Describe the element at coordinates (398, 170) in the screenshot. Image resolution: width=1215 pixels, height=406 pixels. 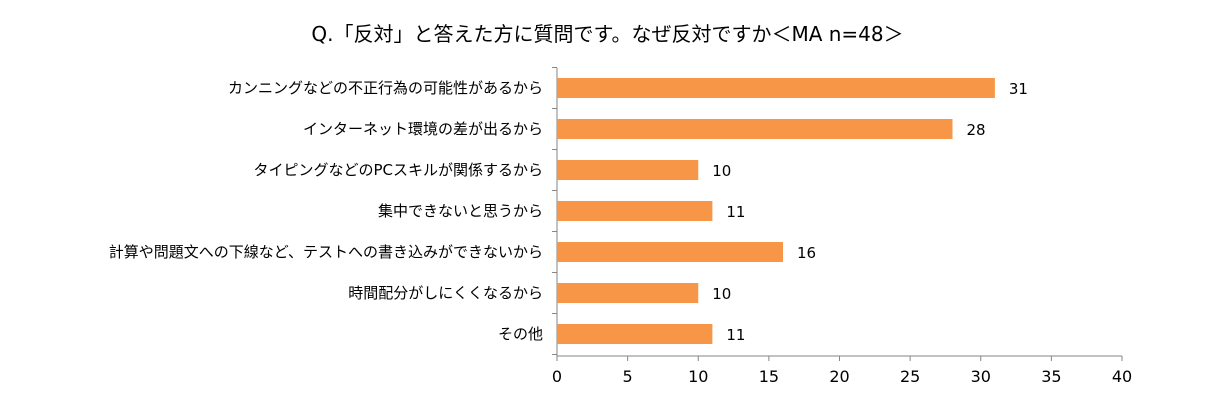
I see `category-label: タイピングなどのPCスキルが関係するから` at that location.